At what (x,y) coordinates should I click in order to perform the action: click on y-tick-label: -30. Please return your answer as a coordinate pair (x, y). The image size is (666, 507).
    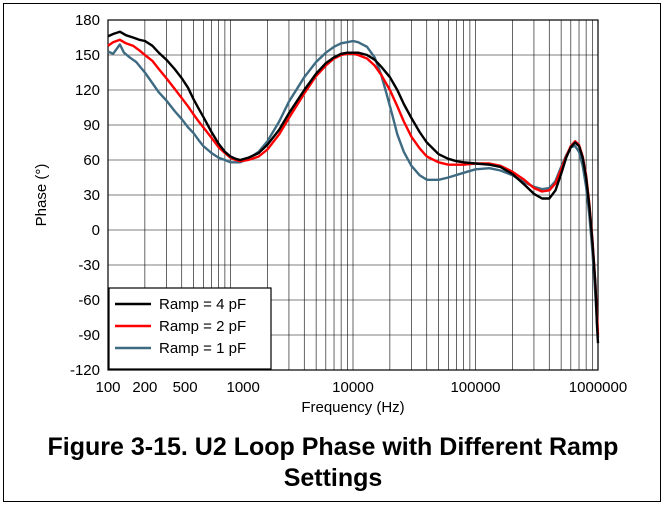
    Looking at the image, I should click on (89, 265).